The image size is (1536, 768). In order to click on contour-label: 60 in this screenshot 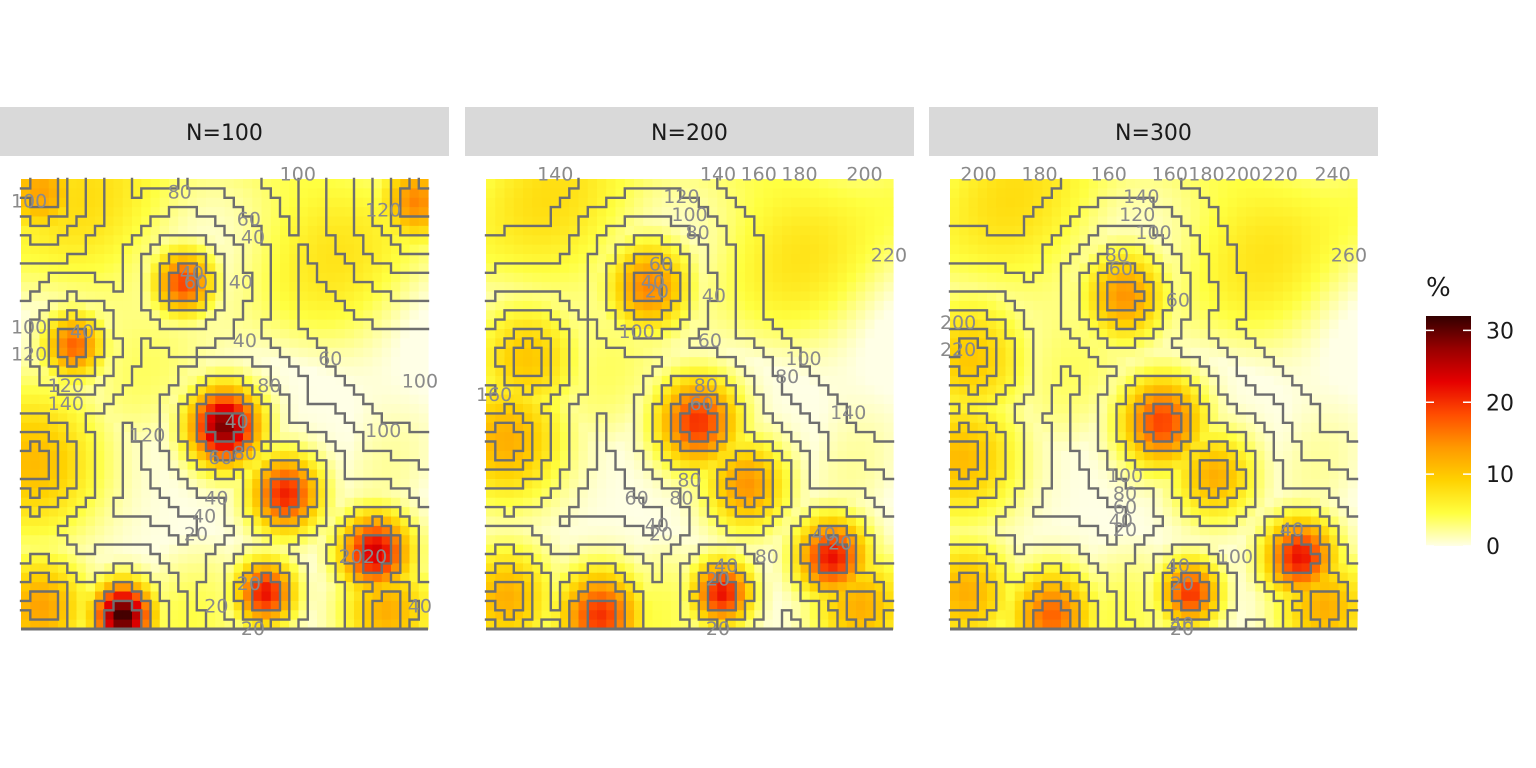, I will do `click(249, 220)`.